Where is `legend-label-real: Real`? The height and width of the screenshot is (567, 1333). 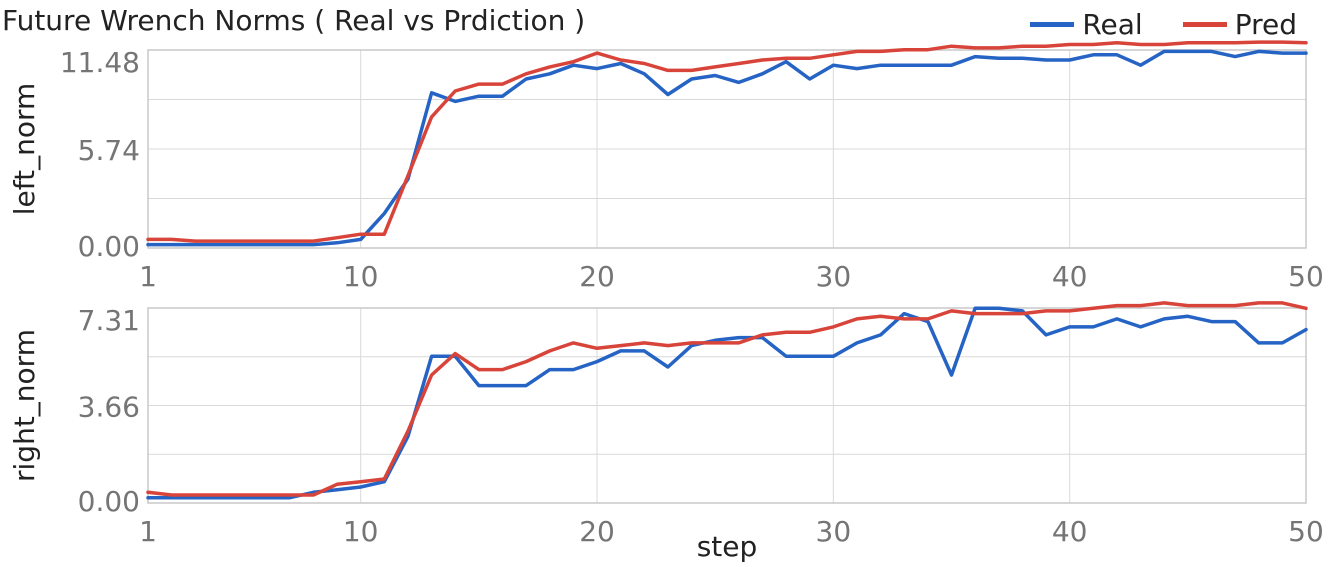 legend-label-real: Real is located at coordinates (1112, 24).